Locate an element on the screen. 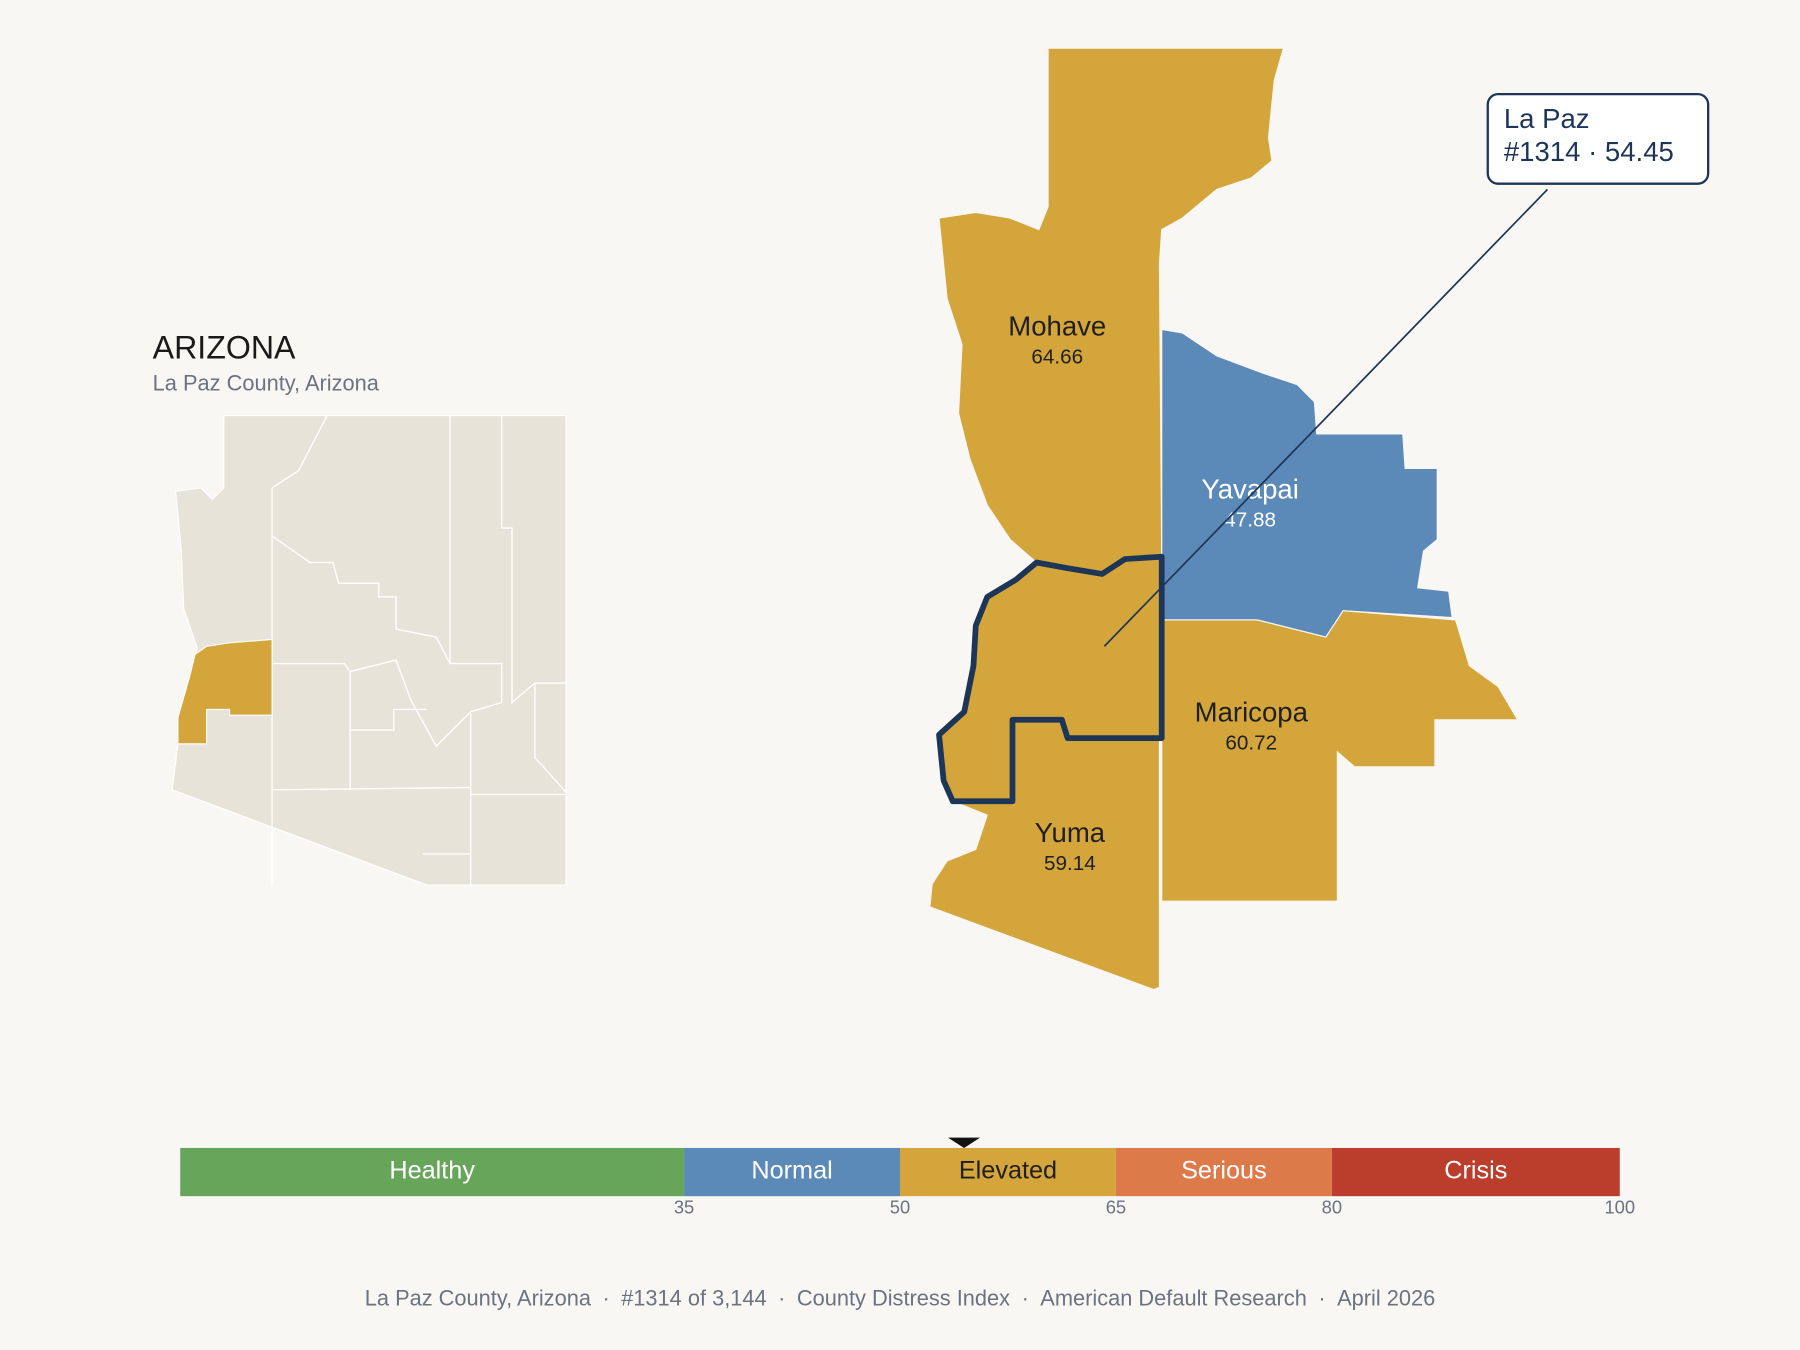  footer-item: April 2026 is located at coordinates (1386, 1297).